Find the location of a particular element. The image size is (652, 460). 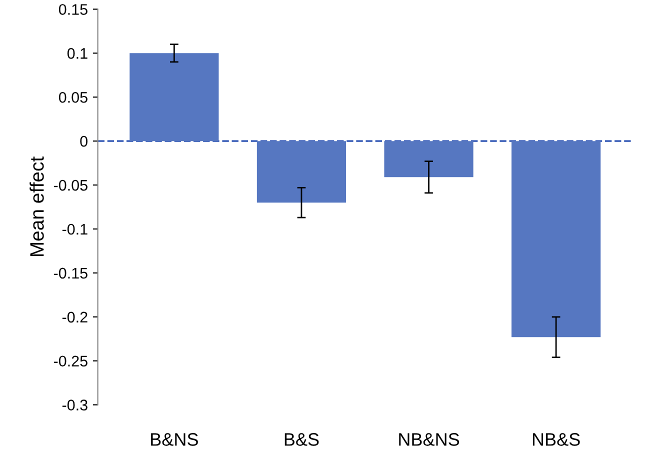

x-tick-label: B&S is located at coordinates (301, 439).